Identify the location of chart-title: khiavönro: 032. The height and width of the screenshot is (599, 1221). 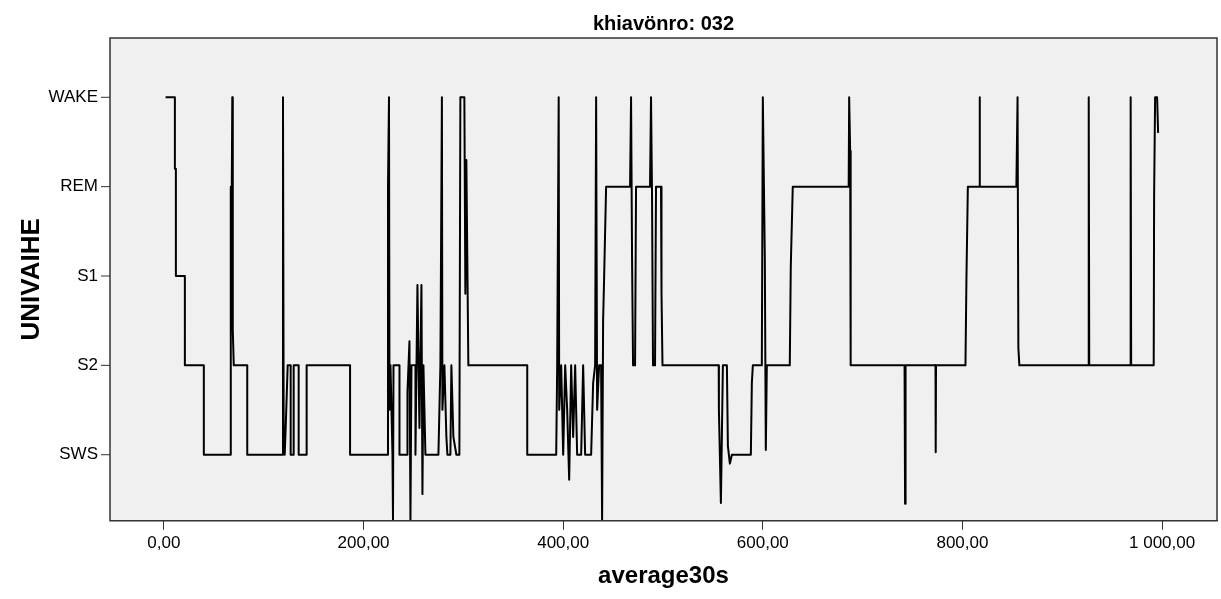
(663, 22).